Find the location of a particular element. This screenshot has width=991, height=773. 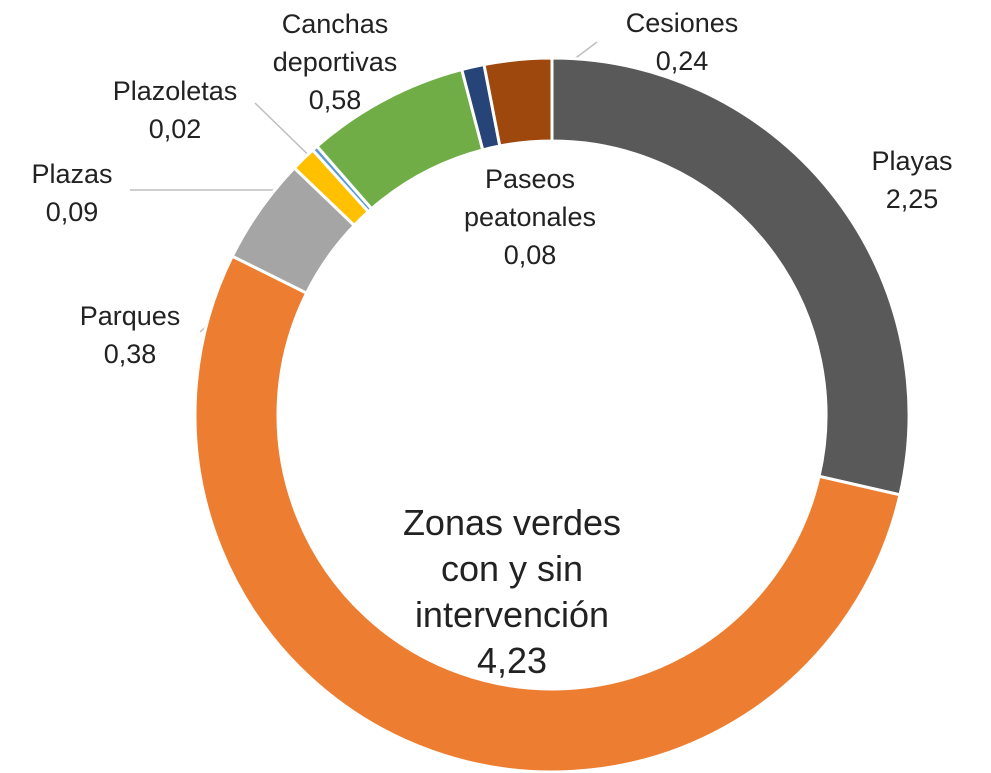

value-label: 0,24 is located at coordinates (682, 61).